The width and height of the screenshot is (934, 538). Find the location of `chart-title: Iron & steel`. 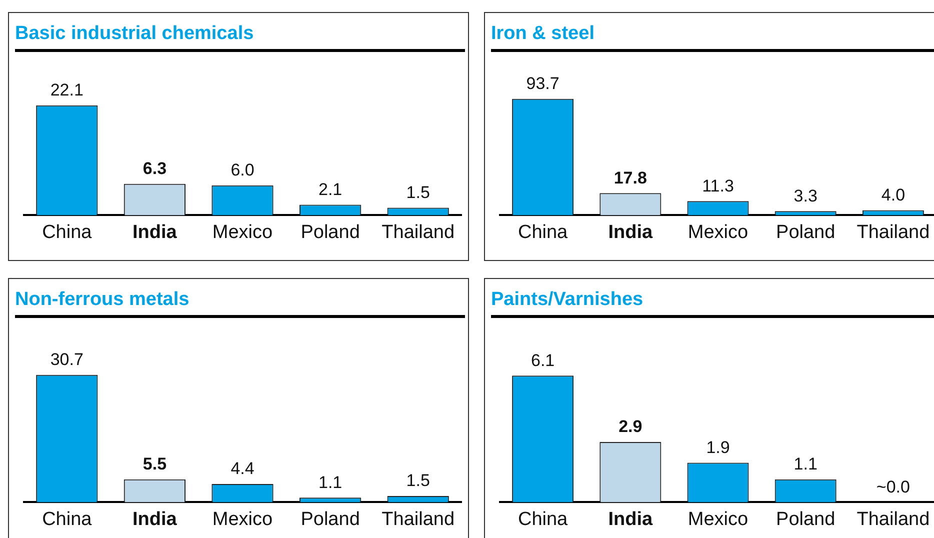

chart-title: Iron & steel is located at coordinates (712, 37).